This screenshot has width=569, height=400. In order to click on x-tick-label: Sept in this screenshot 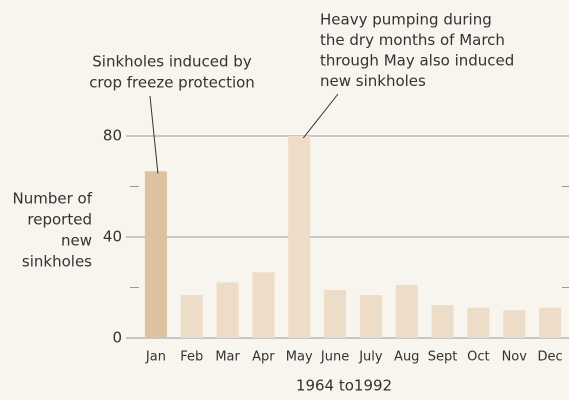, I will do `click(443, 357)`.